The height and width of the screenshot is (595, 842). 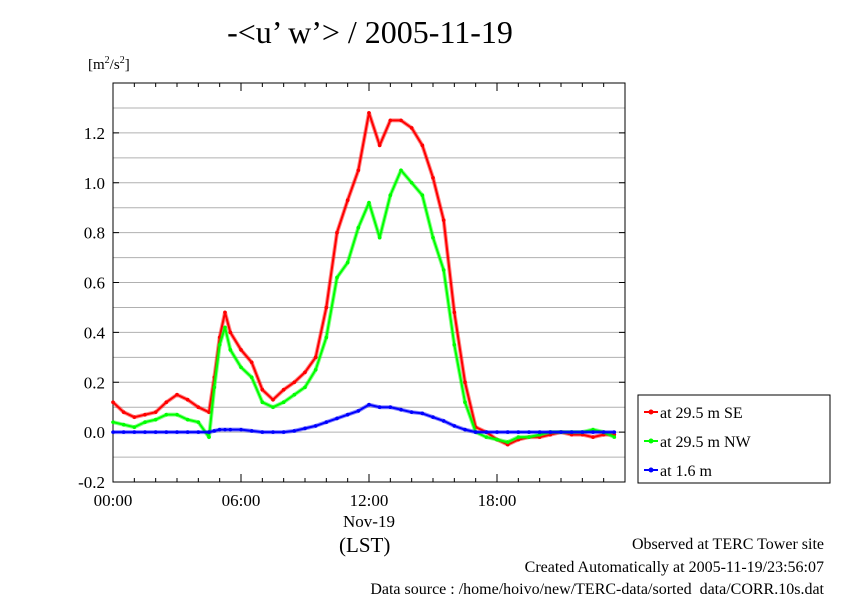 What do you see at coordinates (370, 32) in the screenshot?
I see `chart-title: -<u’ w’> / 2005-11-19` at bounding box center [370, 32].